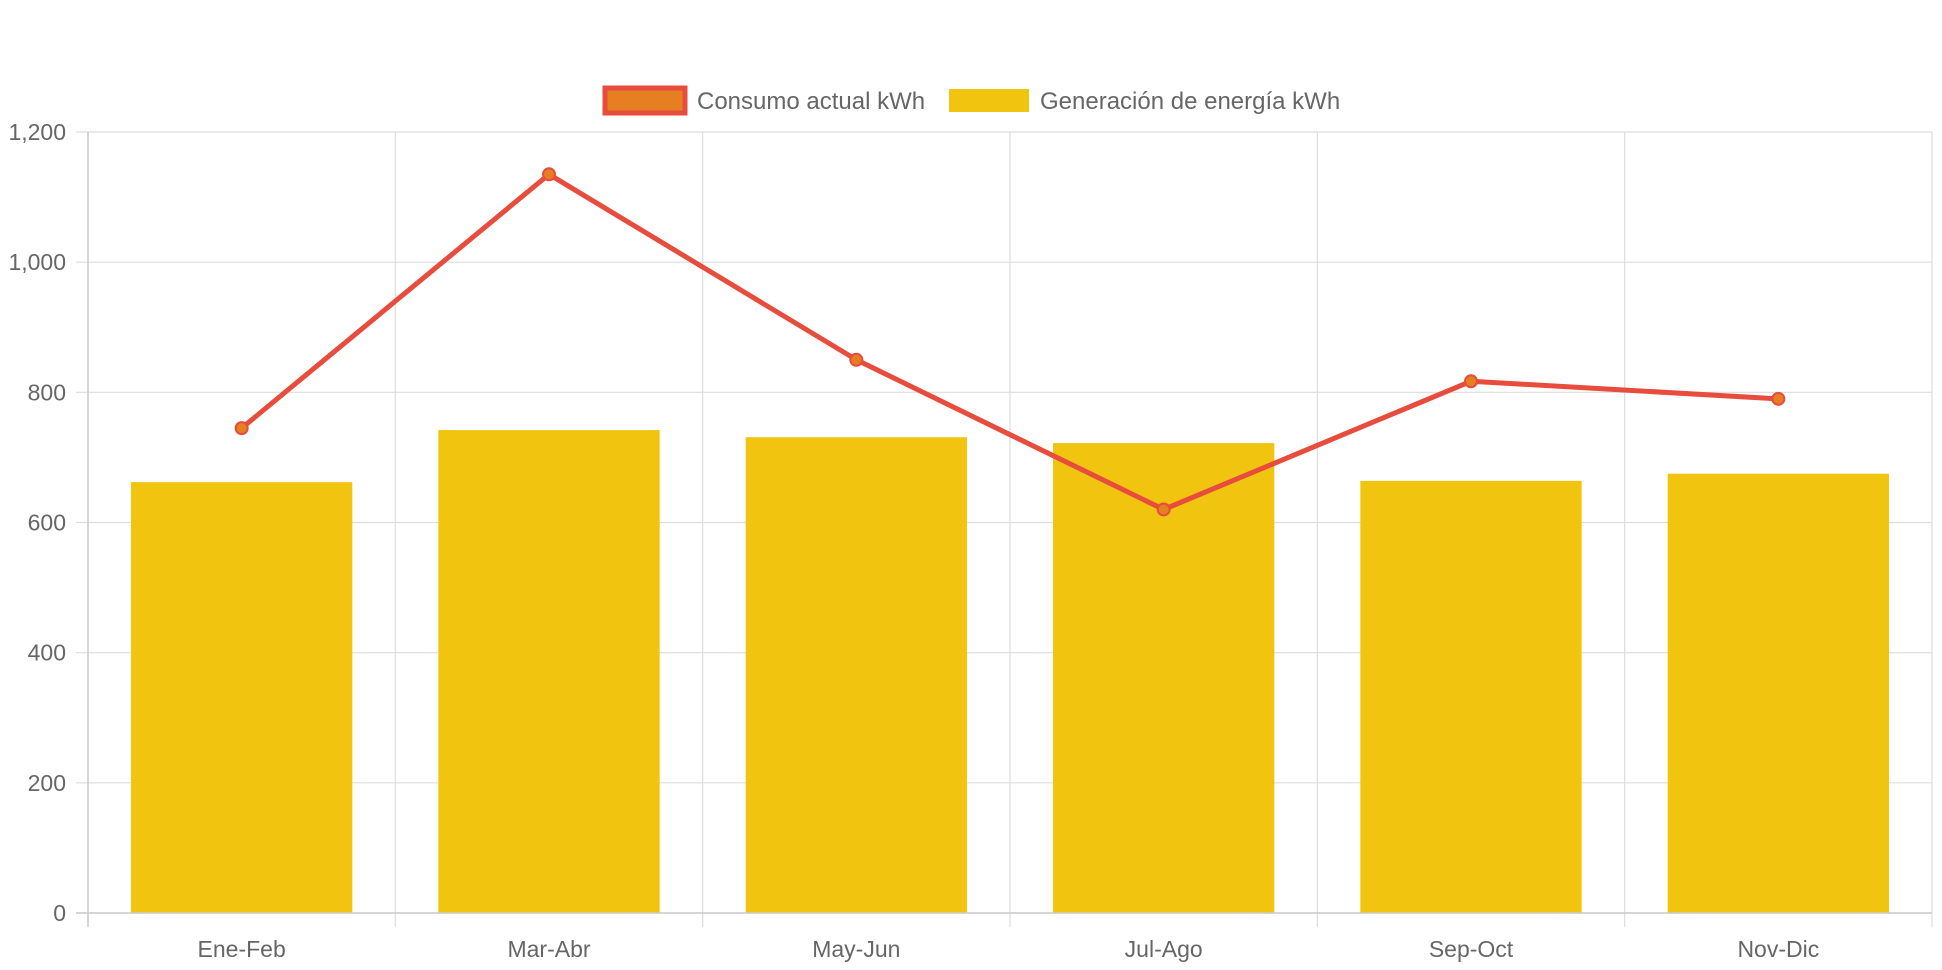 This screenshot has width=1942, height=970. Describe the element at coordinates (47, 392) in the screenshot. I see `y-tick-label: 800` at that location.